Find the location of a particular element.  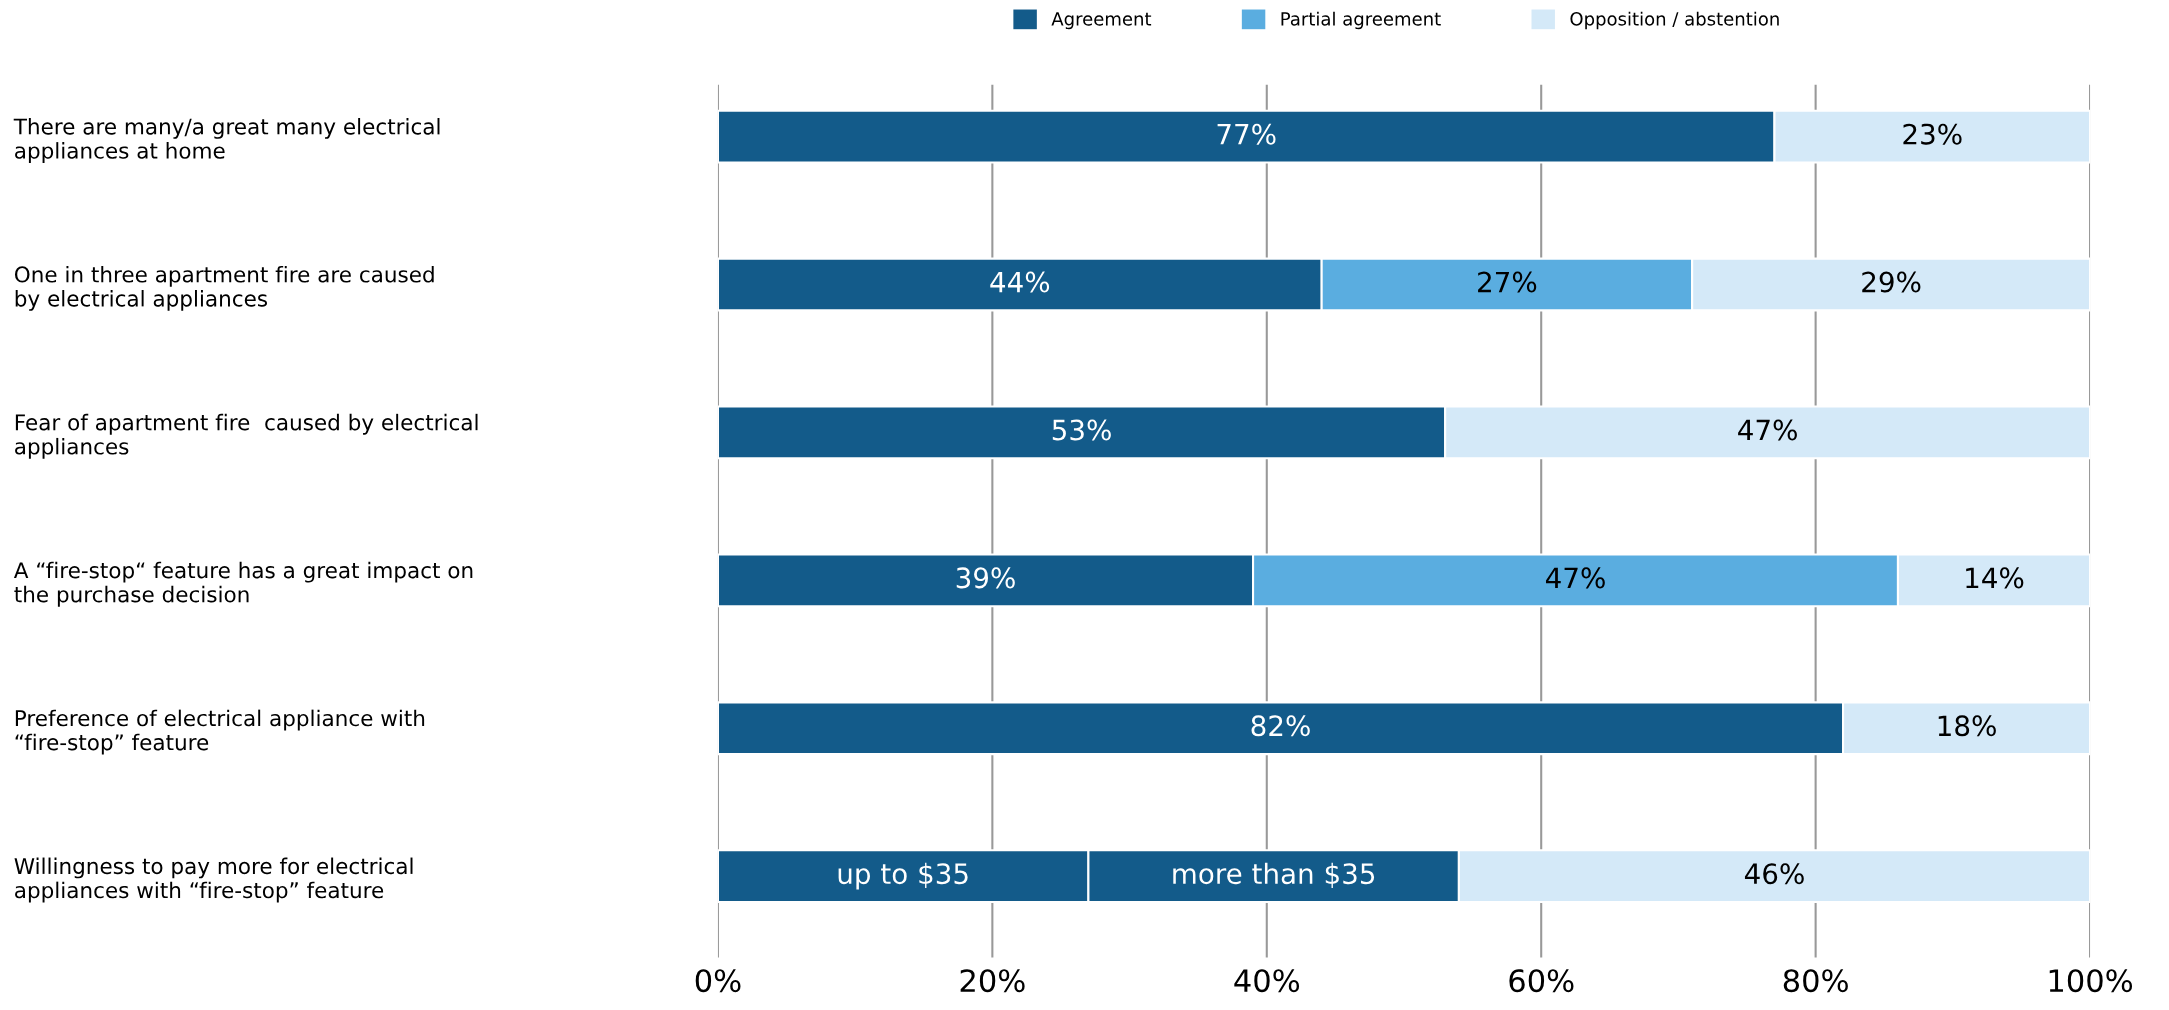

y-tick-label: There are many/a great many electrical appliances at home is located at coordinates (226, 140).